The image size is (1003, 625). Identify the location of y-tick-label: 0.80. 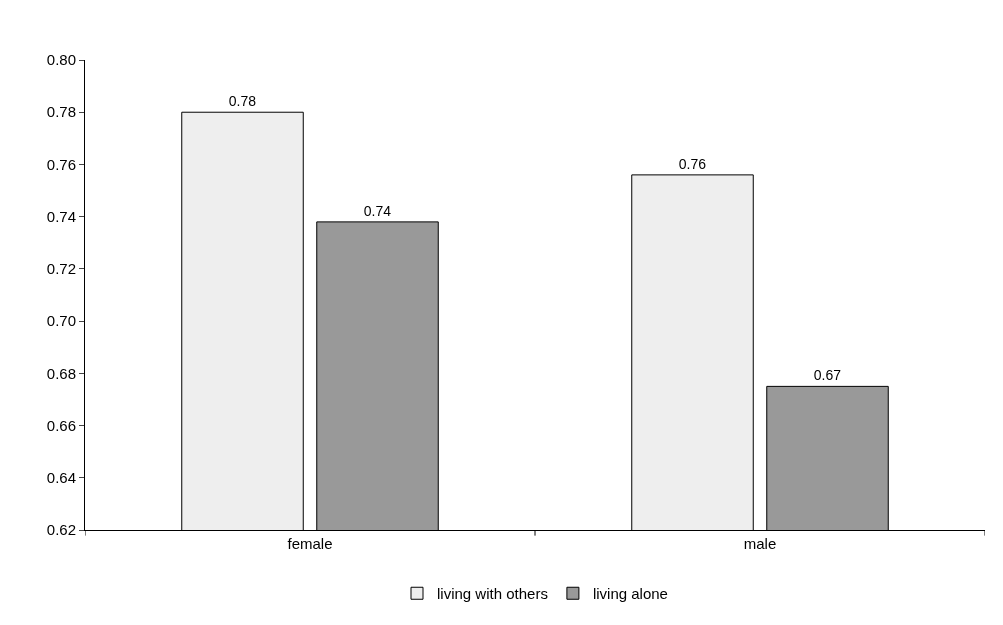
(61, 60).